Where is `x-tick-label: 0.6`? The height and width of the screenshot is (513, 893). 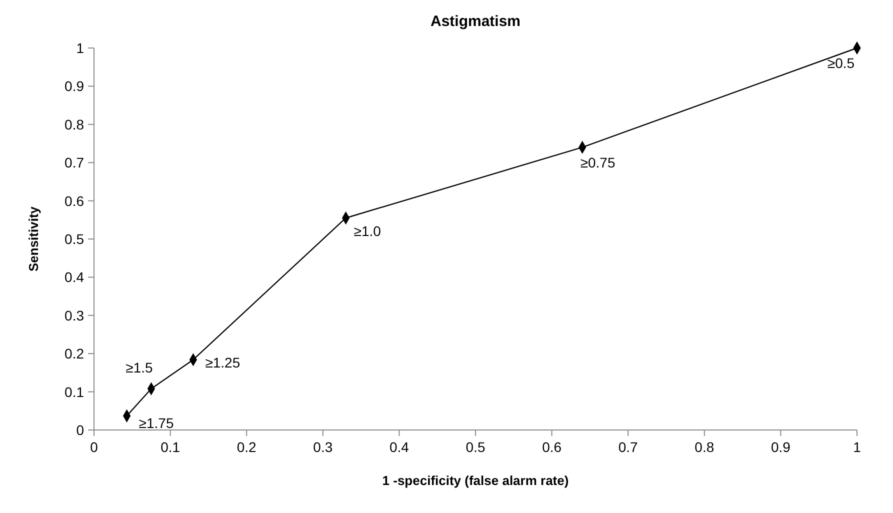
x-tick-label: 0.6 is located at coordinates (552, 447).